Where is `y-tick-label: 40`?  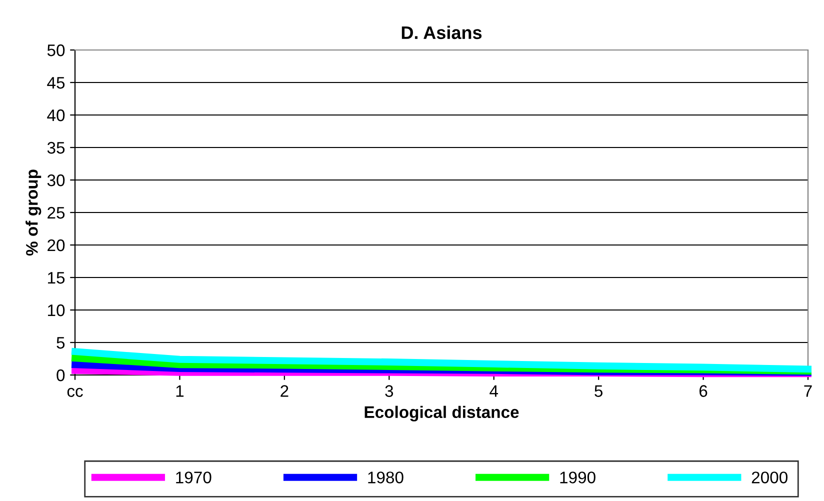 y-tick-label: 40 is located at coordinates (56, 115).